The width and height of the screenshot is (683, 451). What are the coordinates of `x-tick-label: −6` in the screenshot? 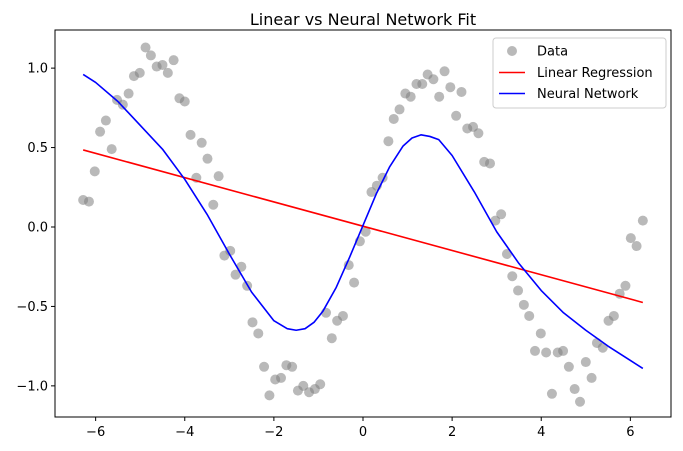 It's located at (95, 432).